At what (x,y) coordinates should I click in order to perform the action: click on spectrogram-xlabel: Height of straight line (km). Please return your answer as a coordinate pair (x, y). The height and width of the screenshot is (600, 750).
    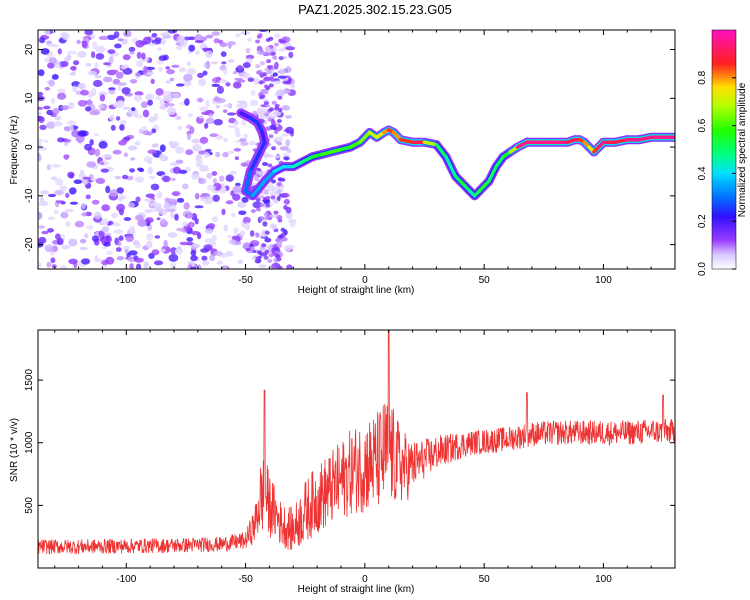
    Looking at the image, I should click on (356, 290).